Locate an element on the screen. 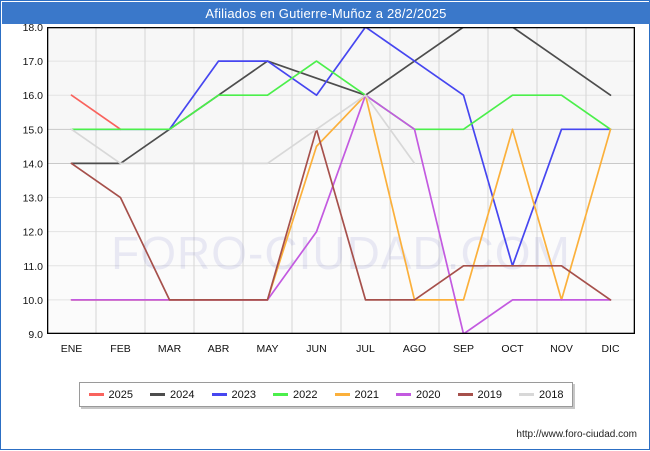 This screenshot has height=451, width=650. legend-item-2018: 2018 is located at coordinates (541, 395).